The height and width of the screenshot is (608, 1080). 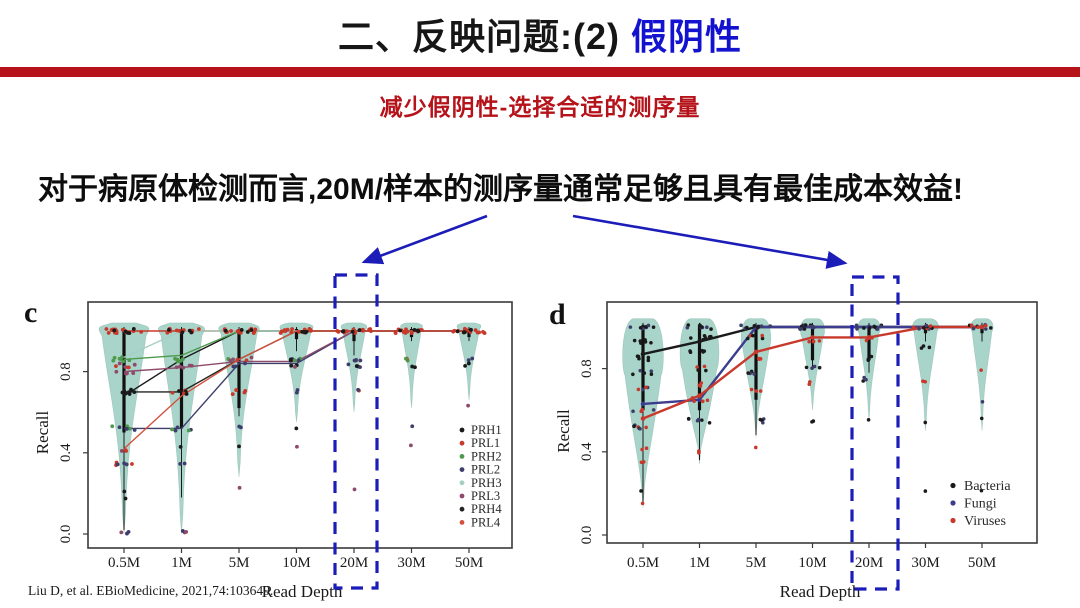 I want to click on svg-text: PRL4, so click(x=486, y=522).